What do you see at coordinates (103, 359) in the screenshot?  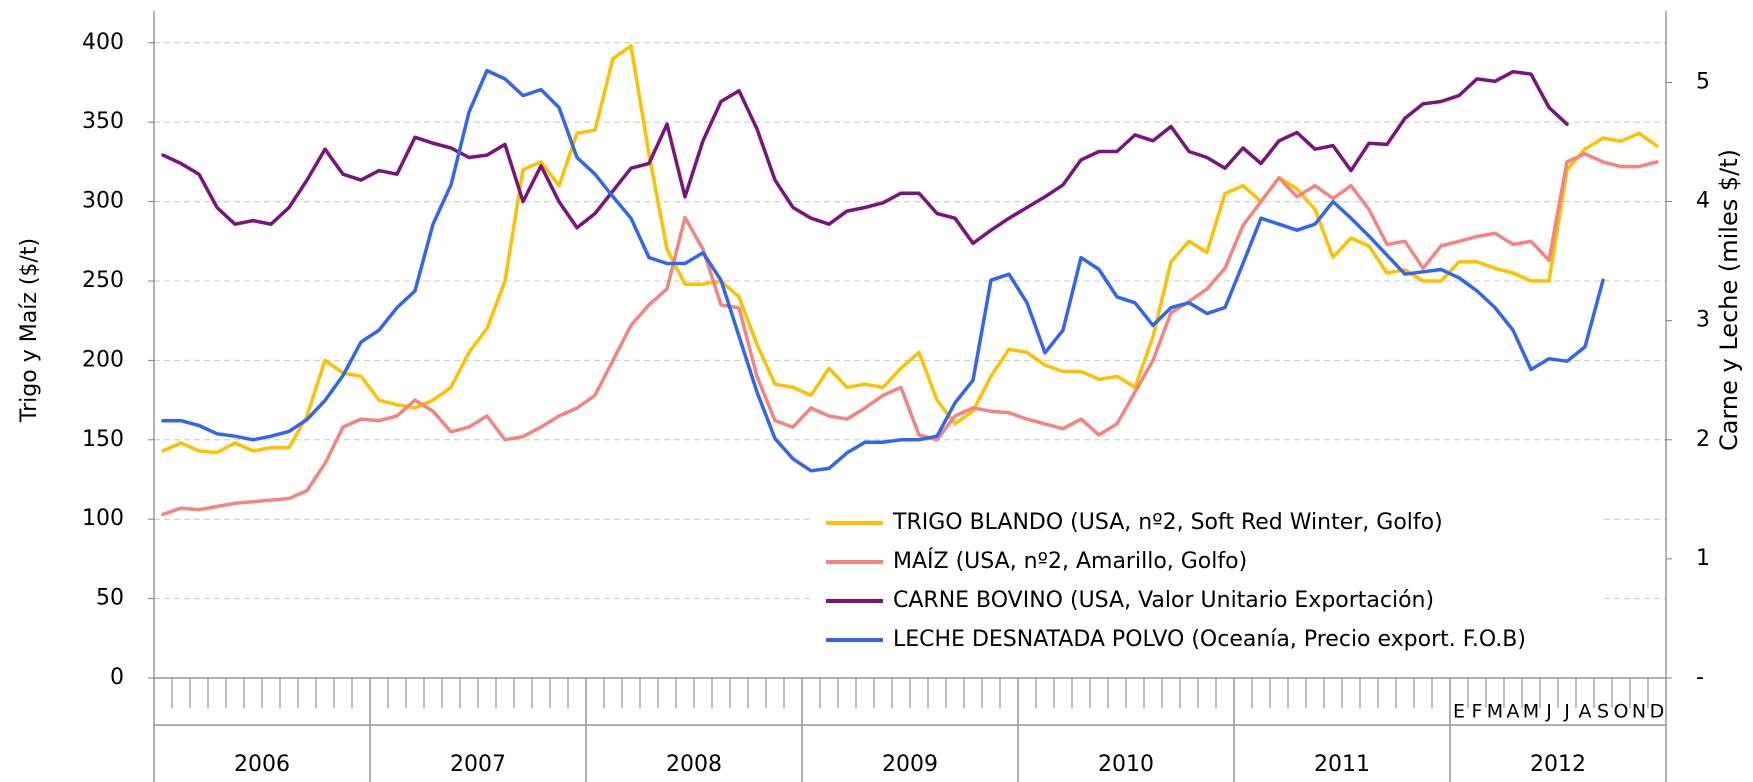 I see `y-tick-label: 200` at bounding box center [103, 359].